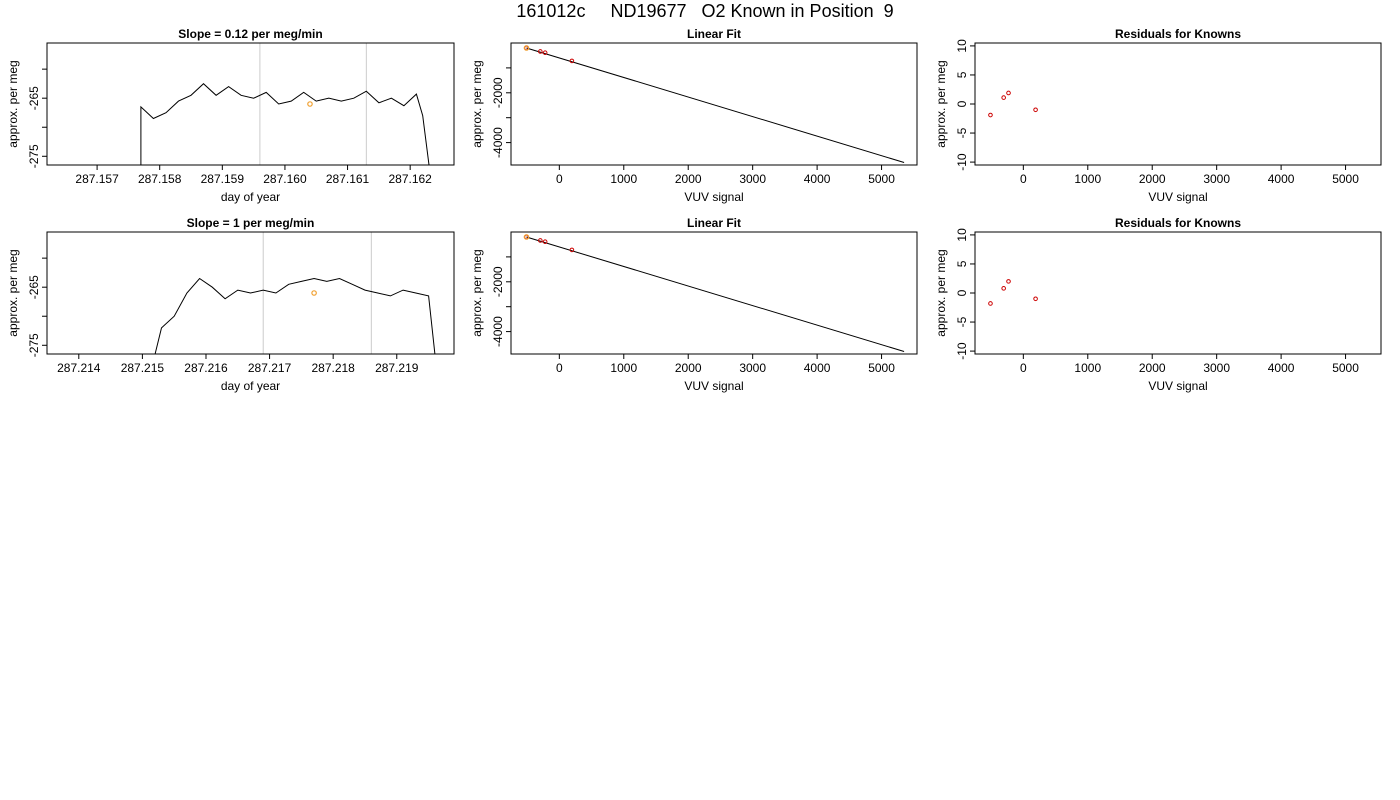 The height and width of the screenshot is (800, 1400). Describe the element at coordinates (143, 368) in the screenshot. I see `x-tick-label: 287.215` at that location.